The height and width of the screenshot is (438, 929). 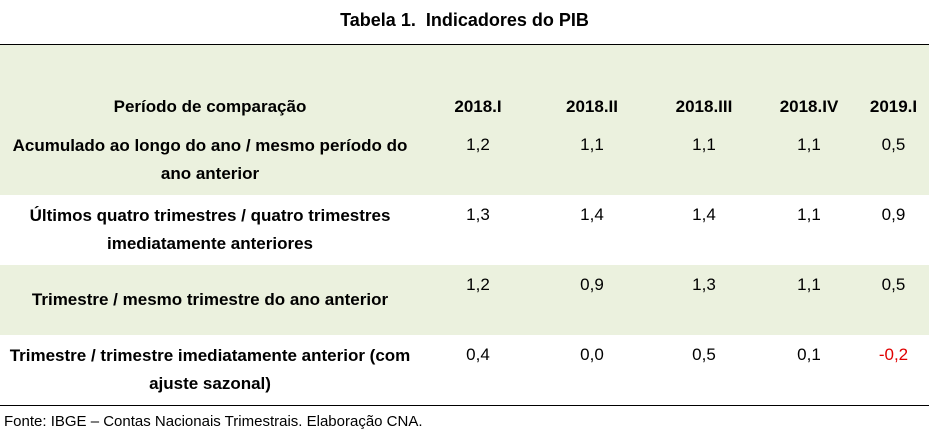 What do you see at coordinates (478, 354) in the screenshot?
I see `cell-value: 0,4` at bounding box center [478, 354].